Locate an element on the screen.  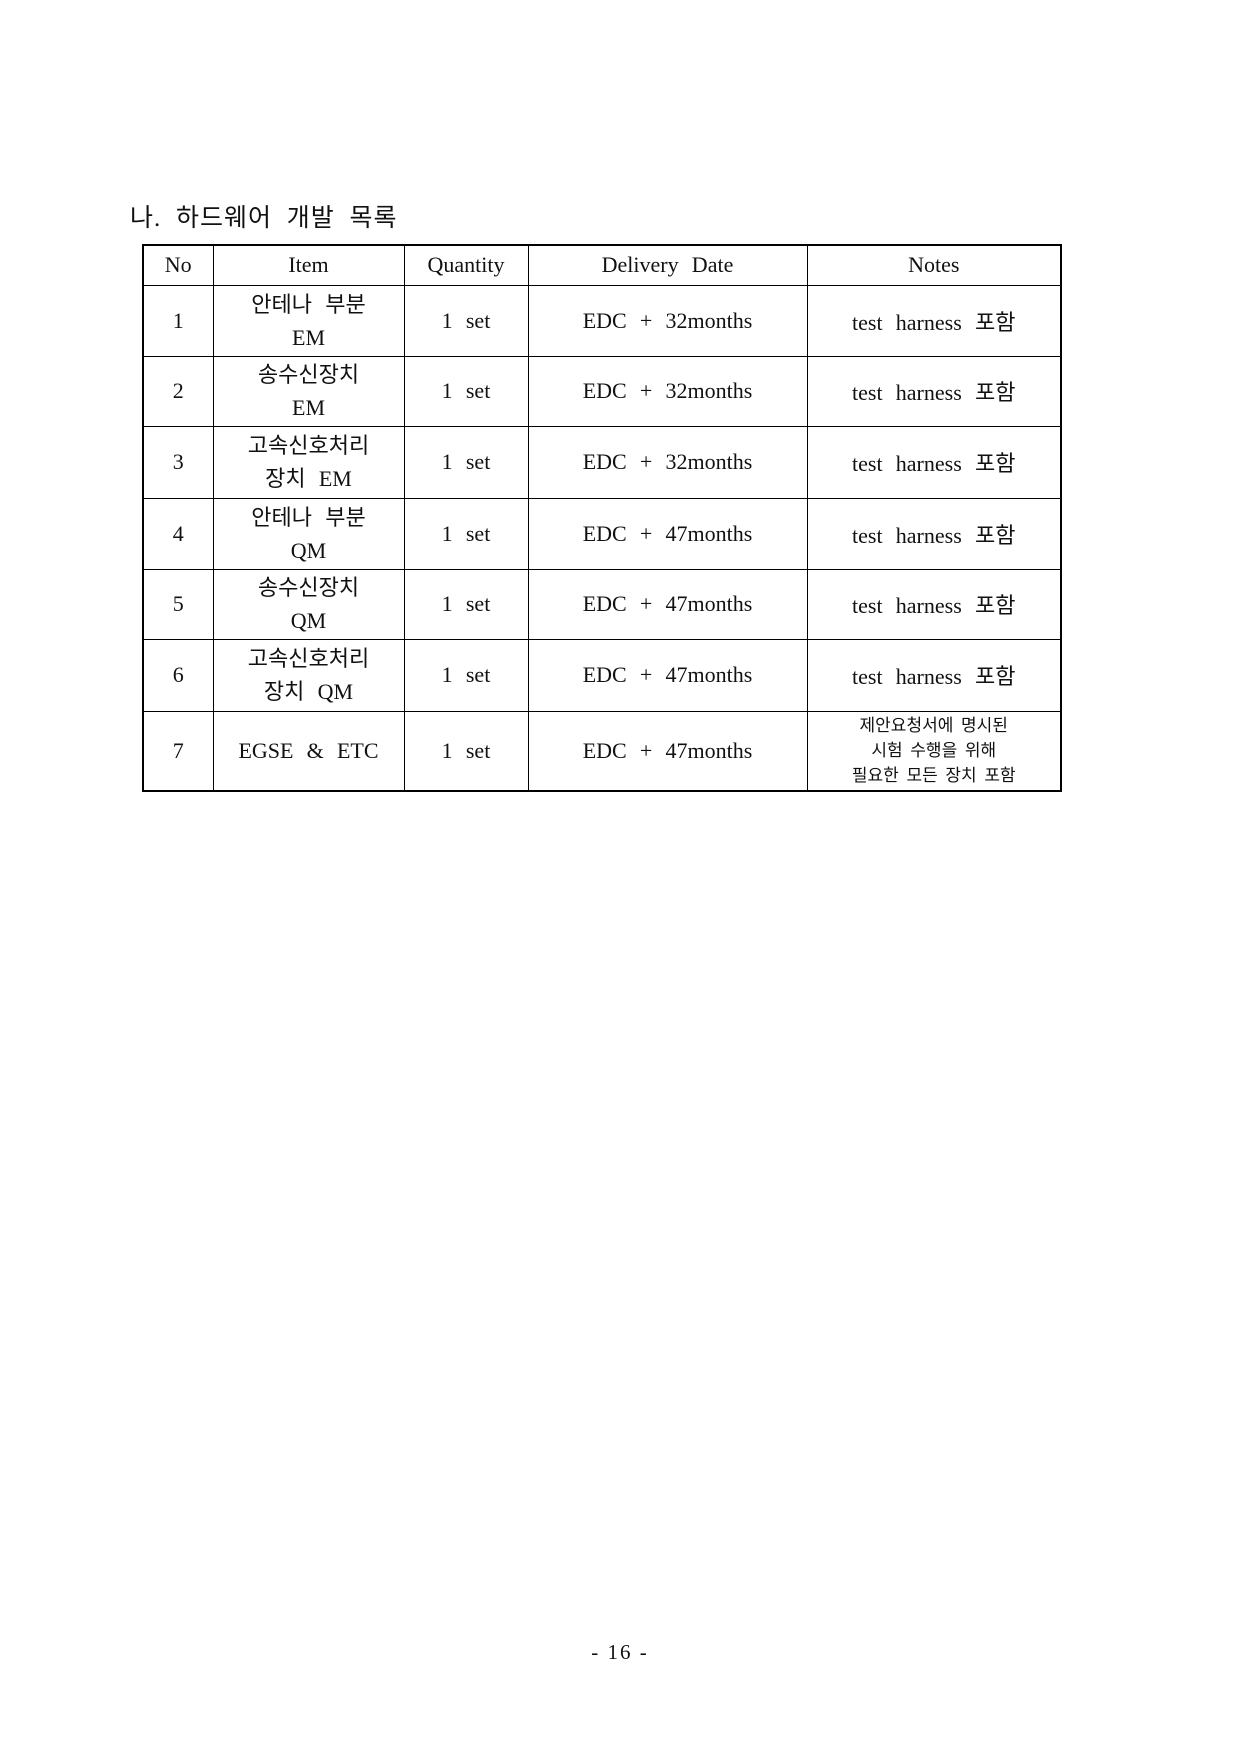
column-header-item: Item is located at coordinates (308, 265).